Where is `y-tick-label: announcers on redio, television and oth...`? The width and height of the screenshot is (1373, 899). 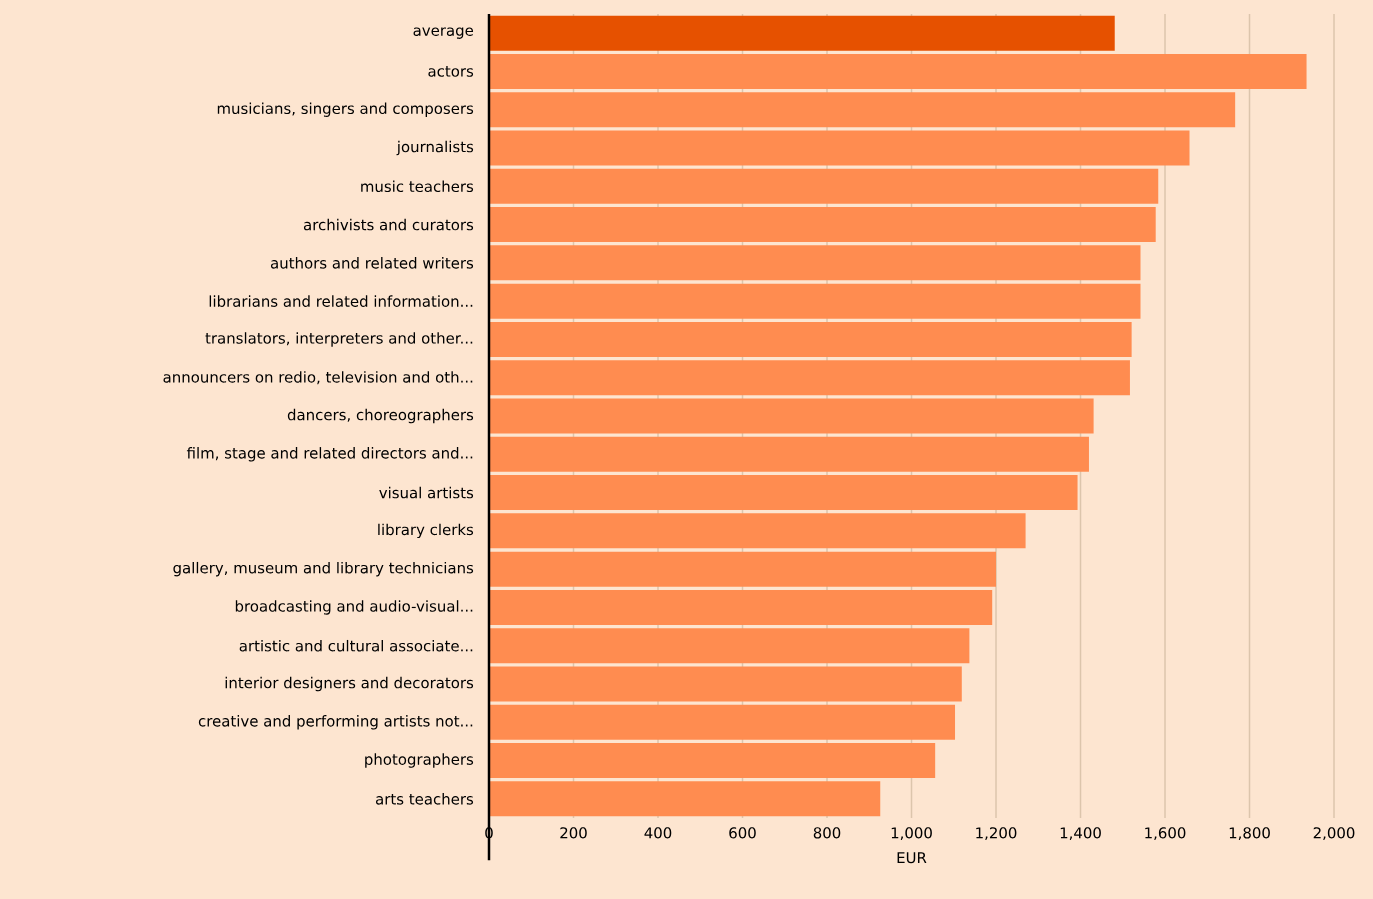
y-tick-label: announcers on redio, television and oth... is located at coordinates (318, 378).